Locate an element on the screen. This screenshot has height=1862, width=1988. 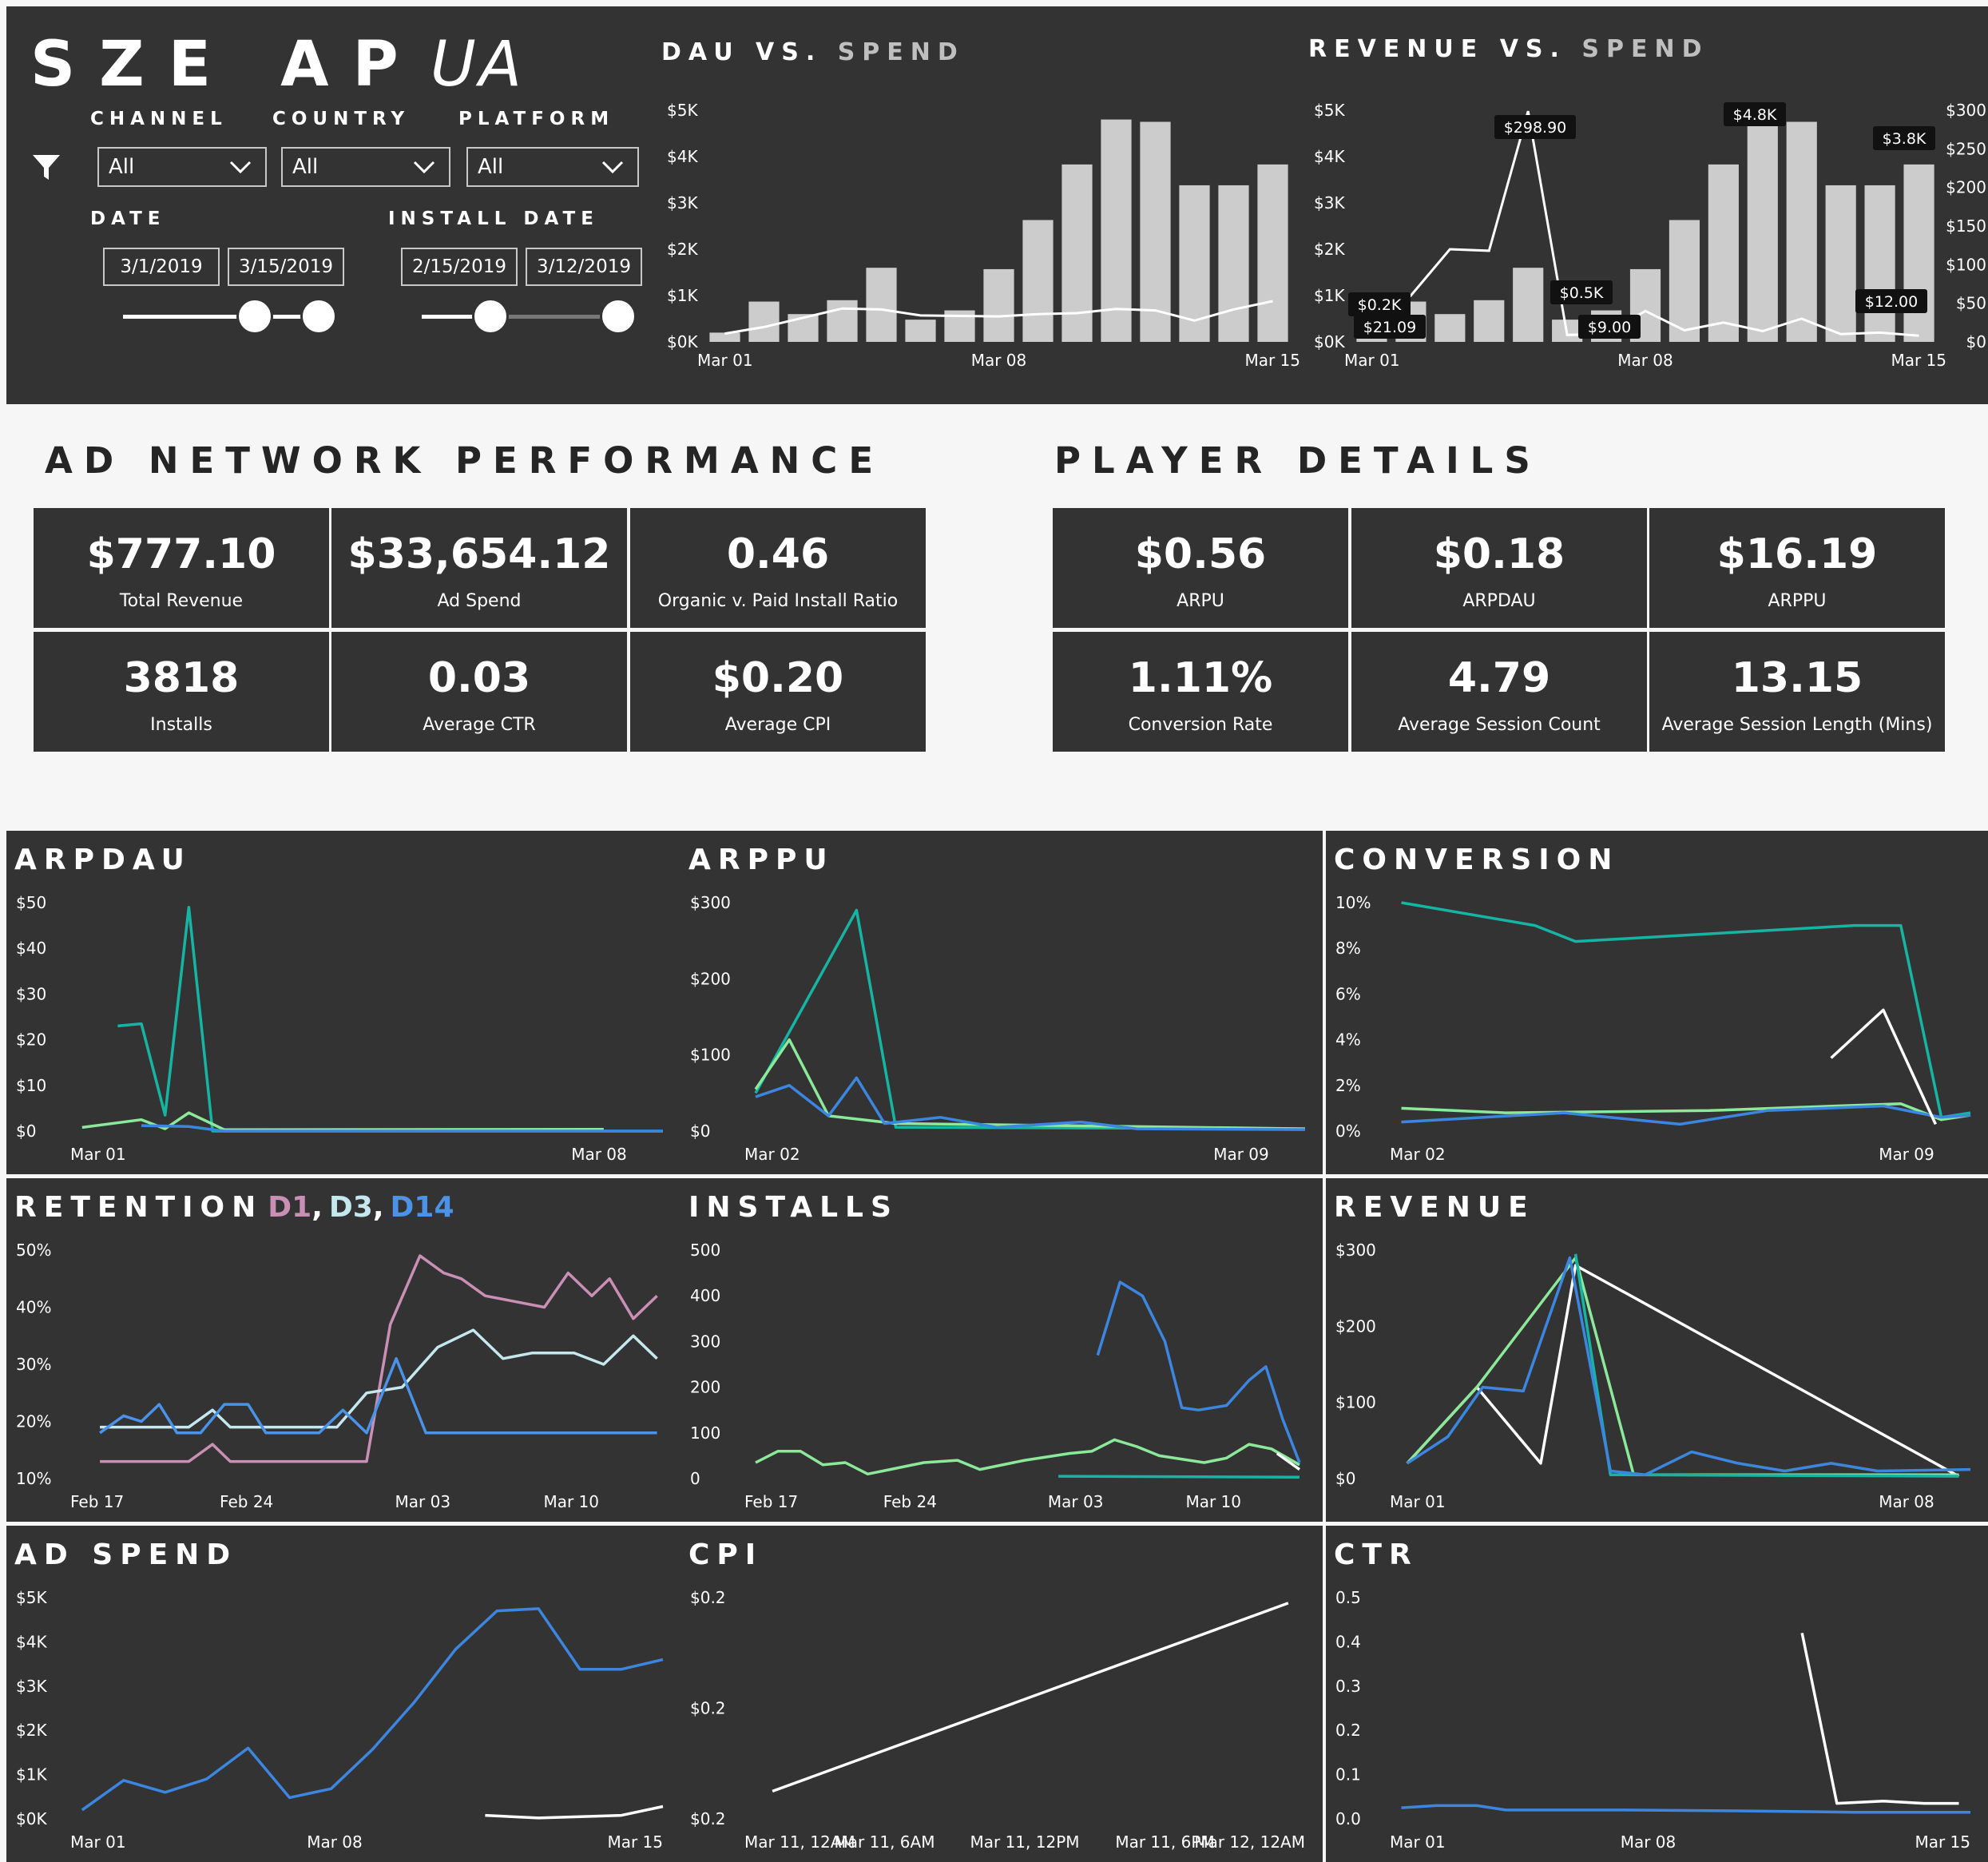
player-details-title: PLAYER DETAILS is located at coordinates (1298, 460).